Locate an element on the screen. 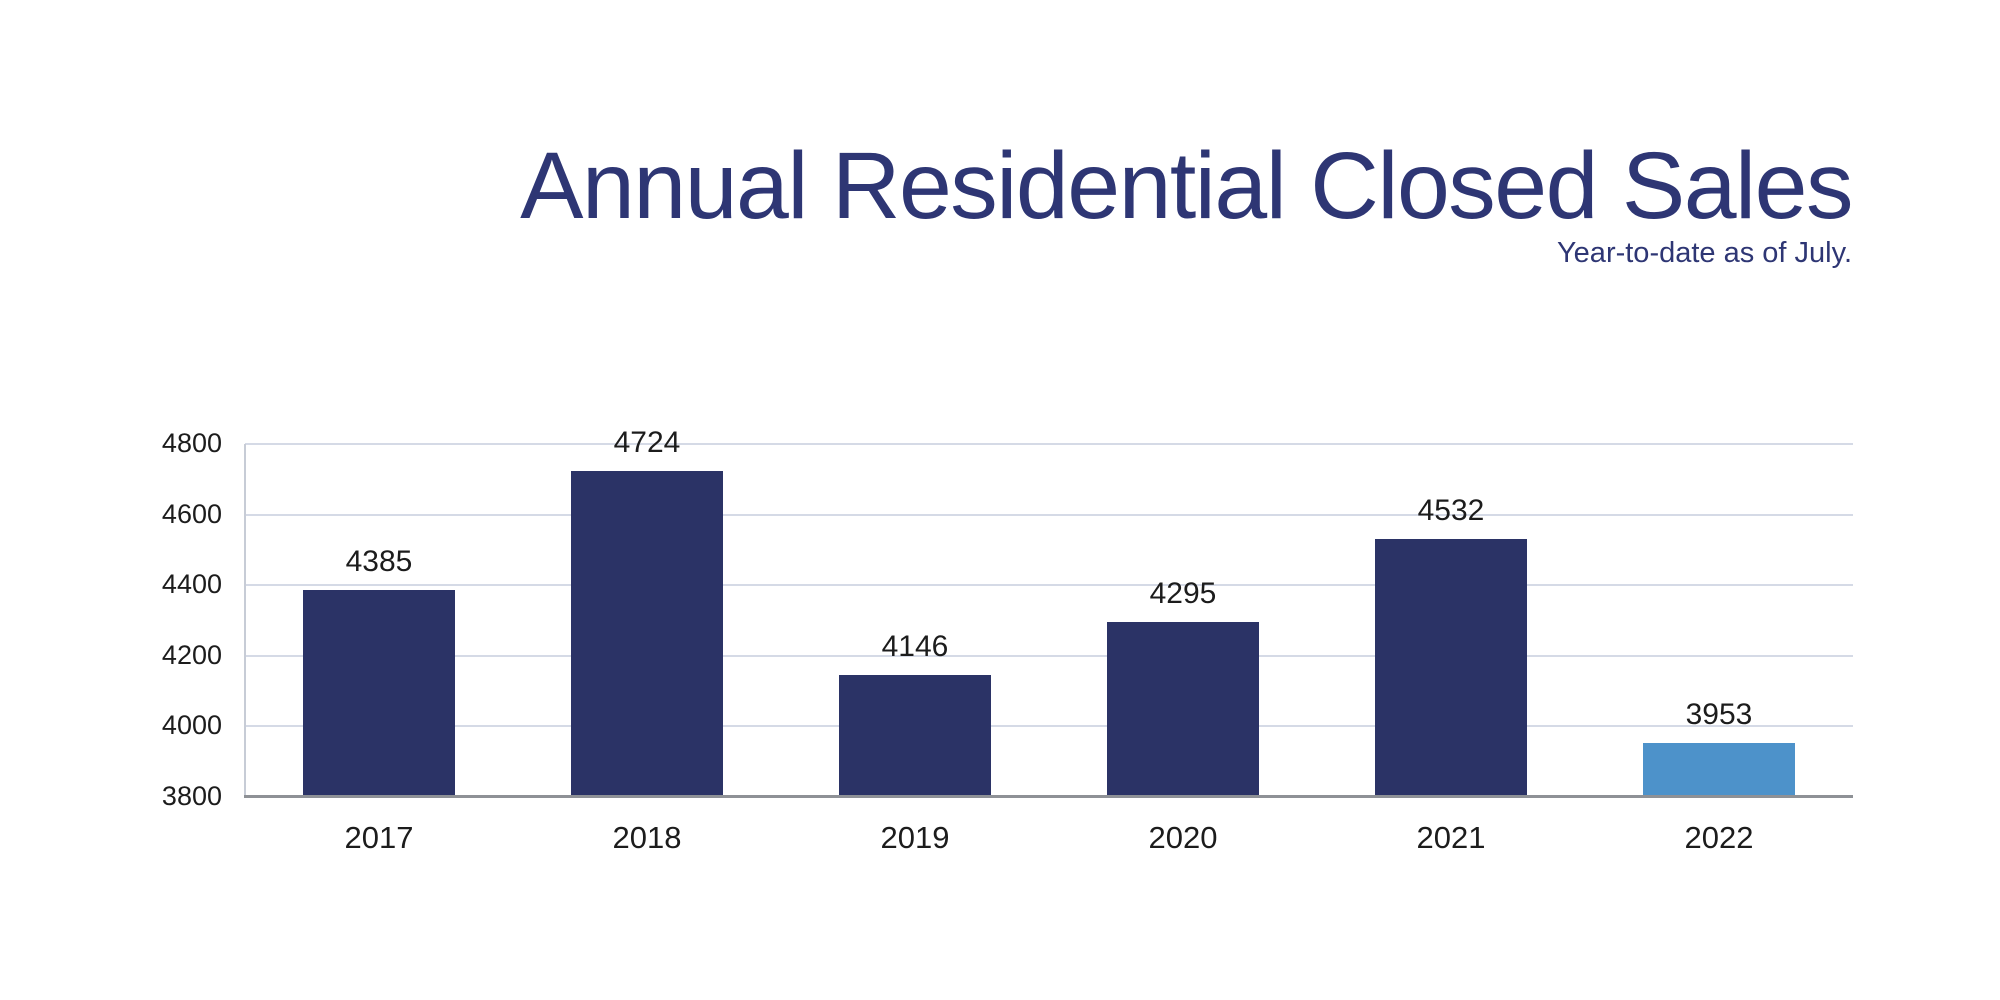  x-axis-label: 2018 is located at coordinates (647, 837).